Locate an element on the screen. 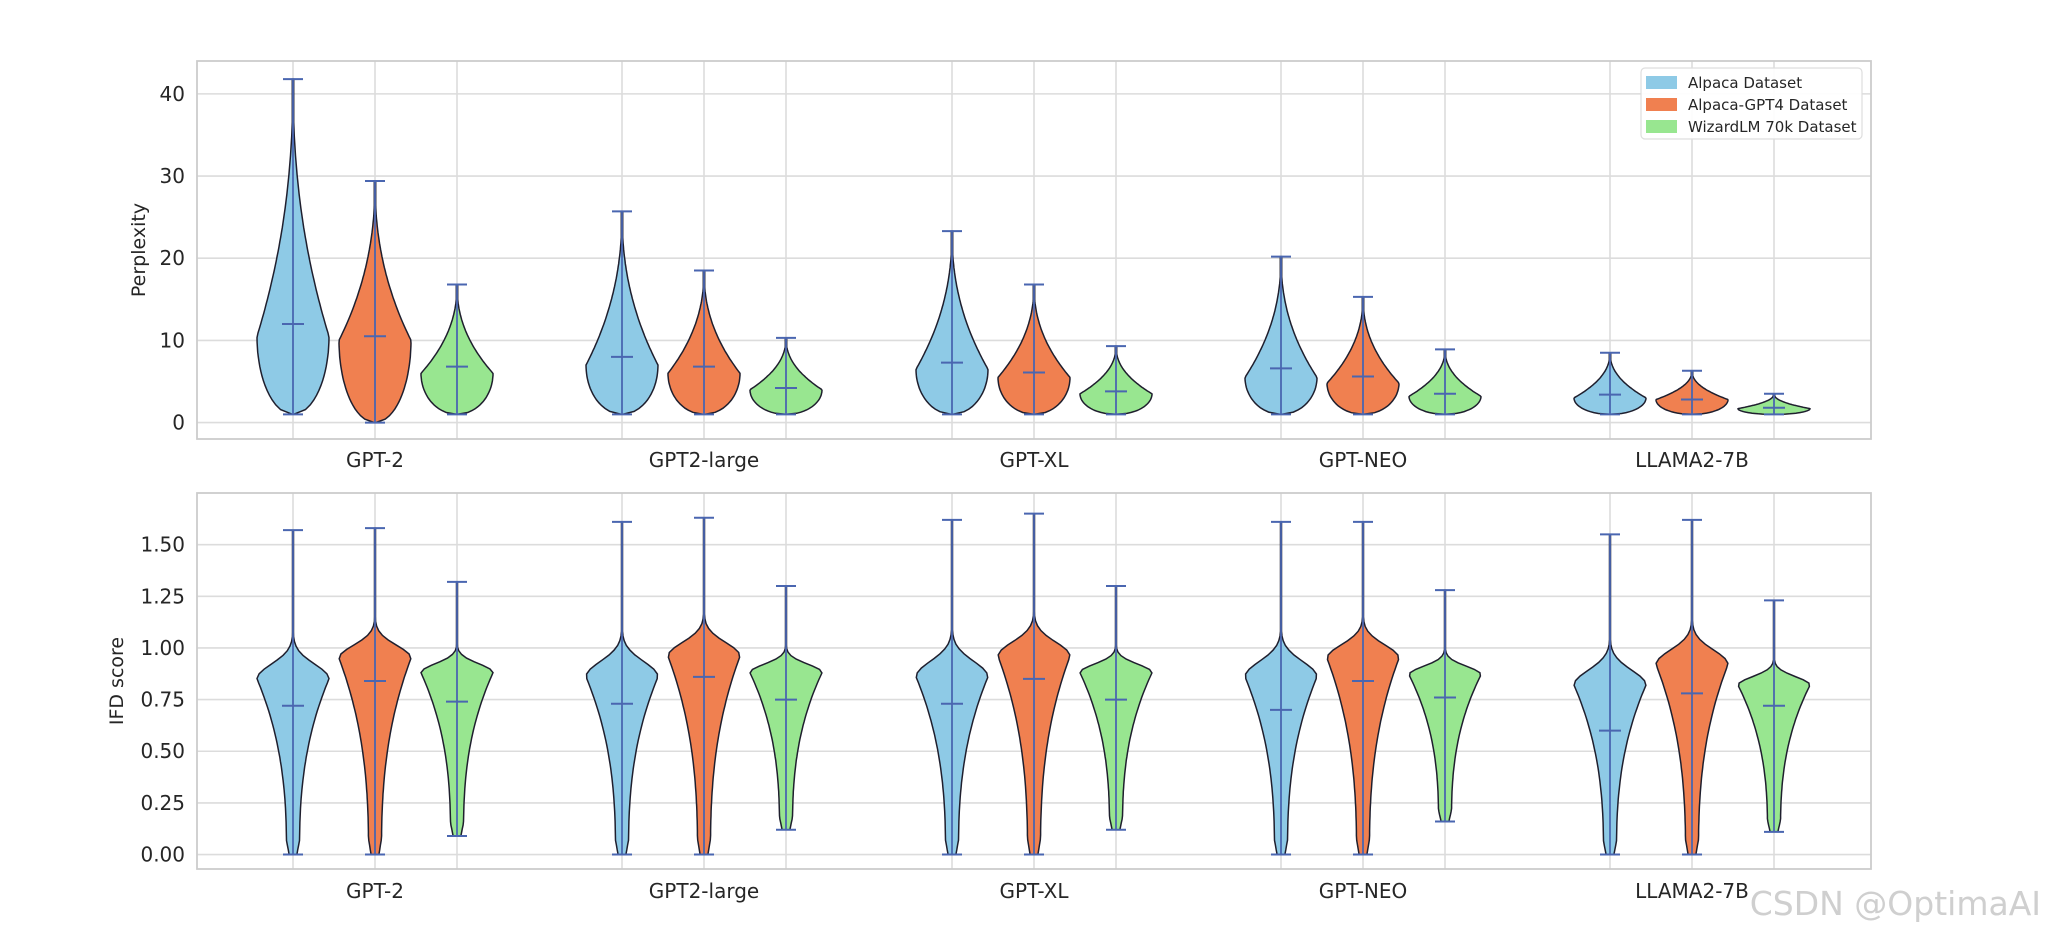 The width and height of the screenshot is (2046, 940). legend-label: Alpaca-GPT4 Dataset is located at coordinates (1768, 105).